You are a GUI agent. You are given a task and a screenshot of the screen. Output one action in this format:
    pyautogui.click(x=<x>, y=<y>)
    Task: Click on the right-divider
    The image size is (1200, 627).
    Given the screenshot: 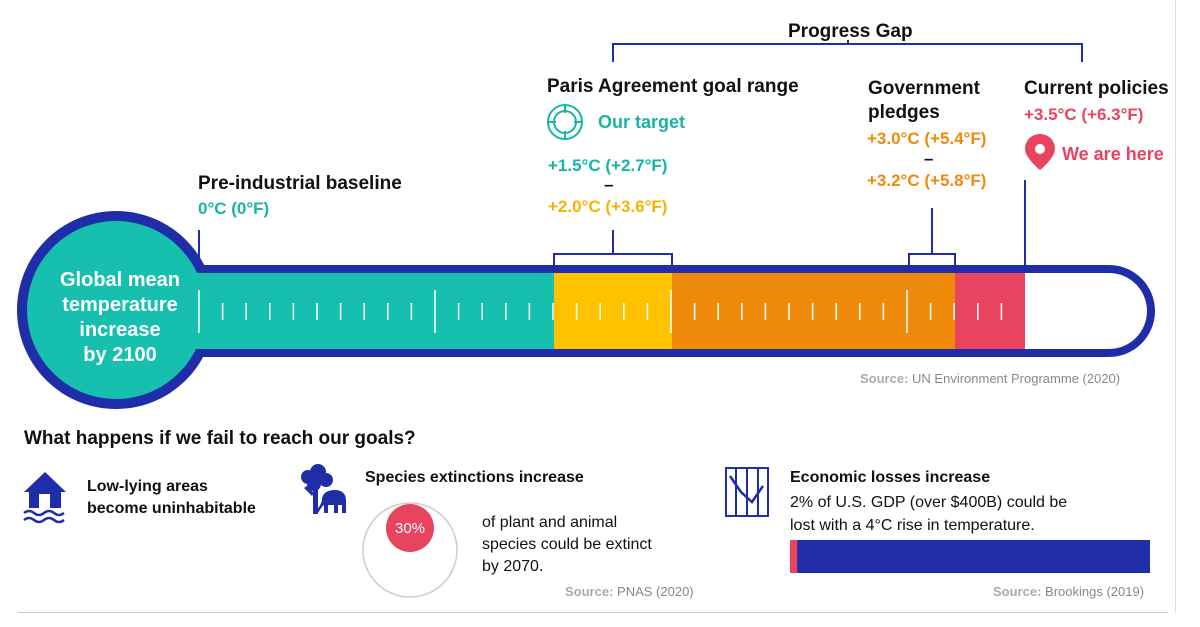 What is the action you would take?
    pyautogui.click(x=1175, y=306)
    